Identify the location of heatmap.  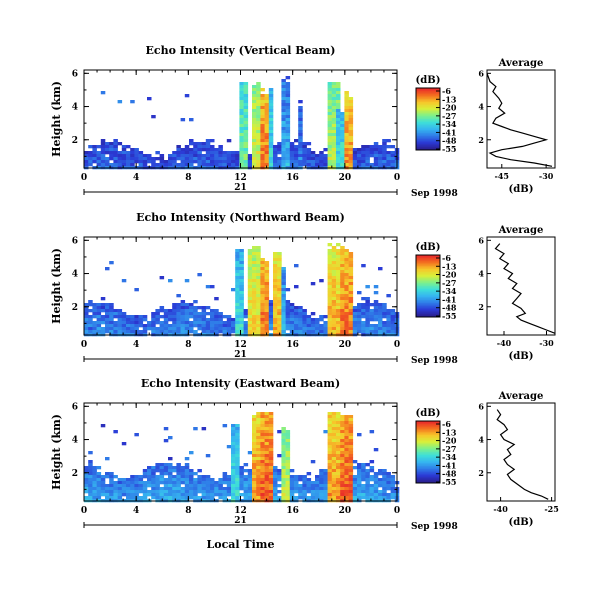
(242, 290).